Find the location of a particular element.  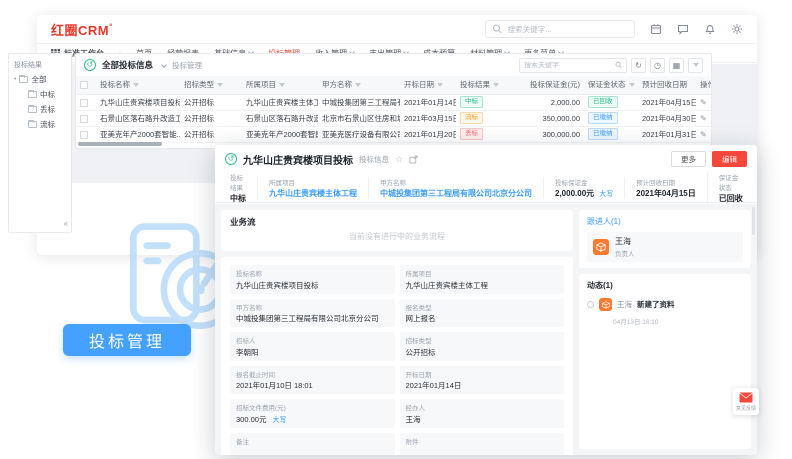

list-search is located at coordinates (573, 65).